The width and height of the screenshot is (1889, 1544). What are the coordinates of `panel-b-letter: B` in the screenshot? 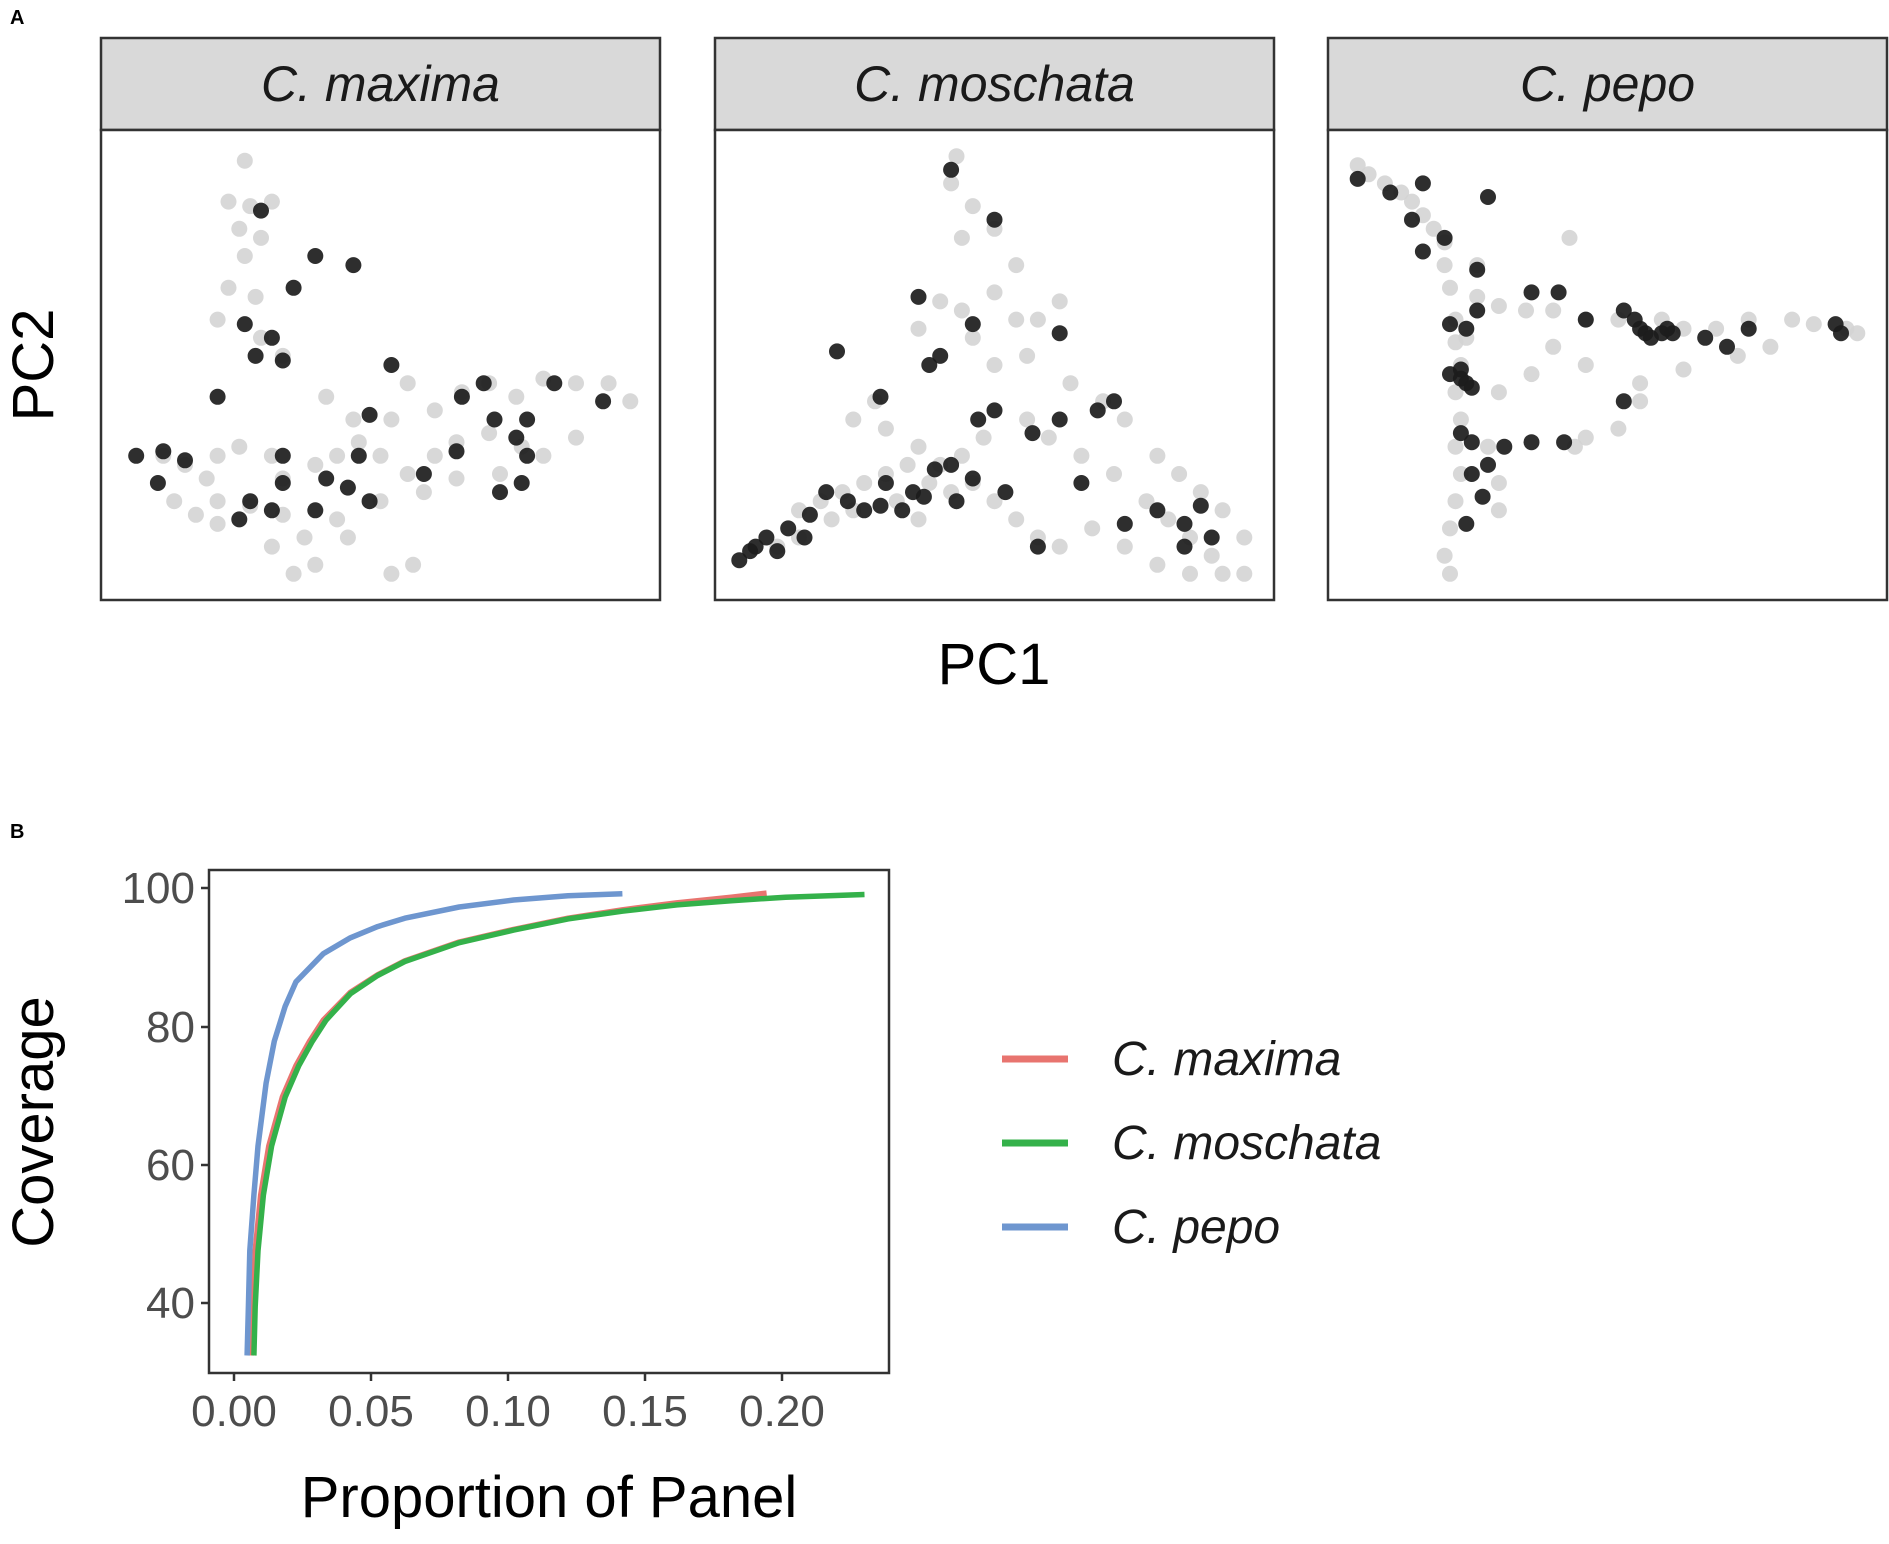 It's located at (17, 832).